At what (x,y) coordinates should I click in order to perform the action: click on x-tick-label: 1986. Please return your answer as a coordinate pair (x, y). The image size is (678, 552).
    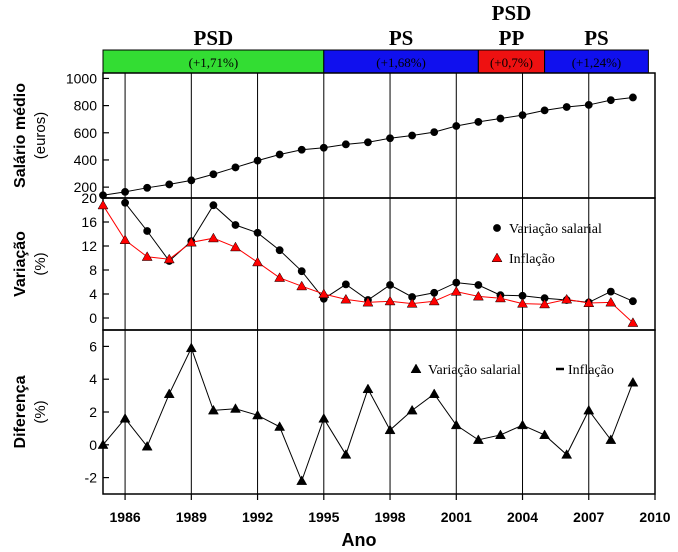
    Looking at the image, I should click on (125, 517).